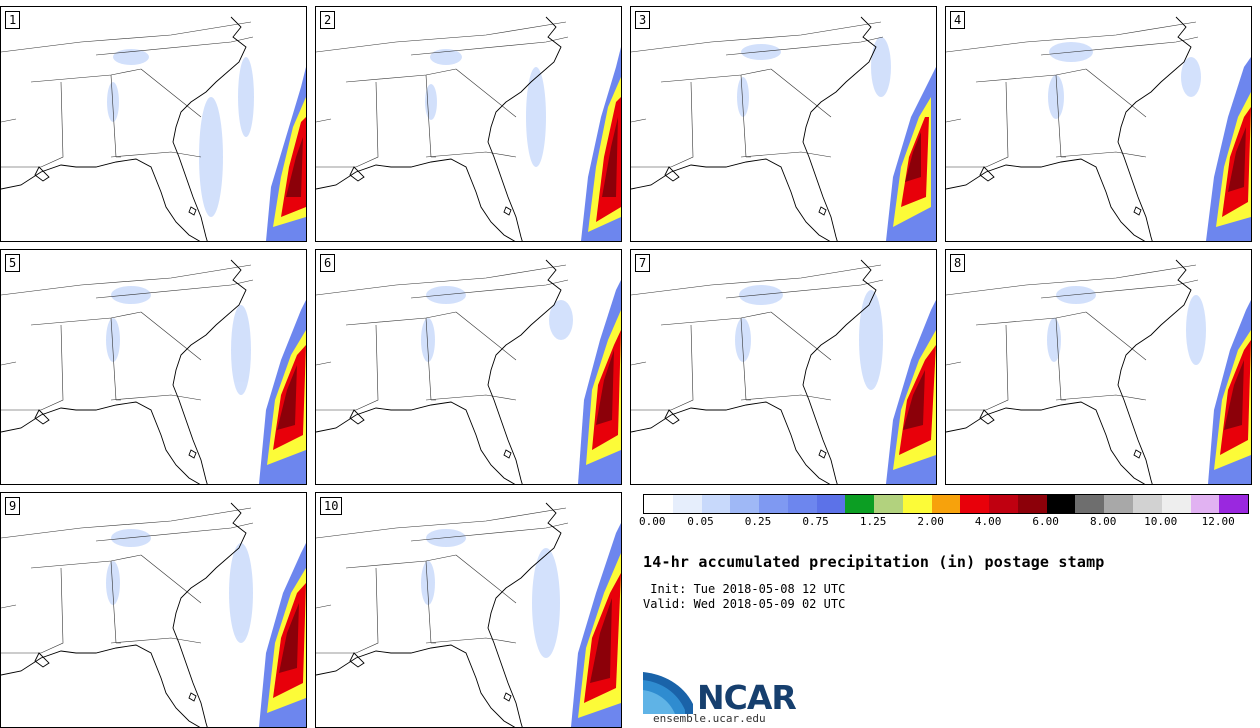 This screenshot has width=1260, height=728. Describe the element at coordinates (744, 604) in the screenshot. I see `valid-time: Valid: Wed 2018-05-09 02 UTC` at that location.